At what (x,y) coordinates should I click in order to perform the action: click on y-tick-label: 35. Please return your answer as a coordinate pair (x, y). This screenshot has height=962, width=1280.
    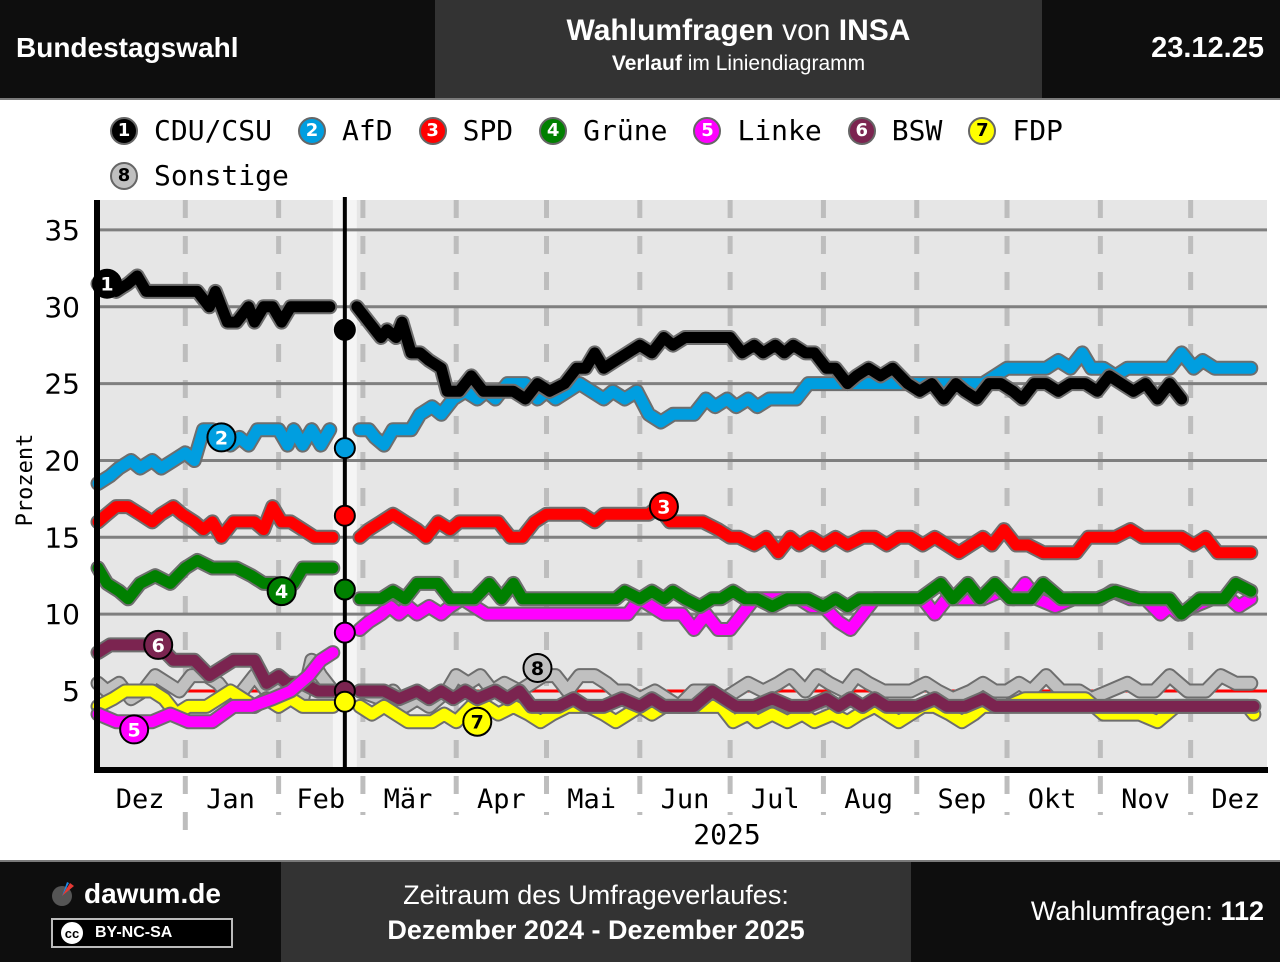
    Looking at the image, I should click on (62, 230).